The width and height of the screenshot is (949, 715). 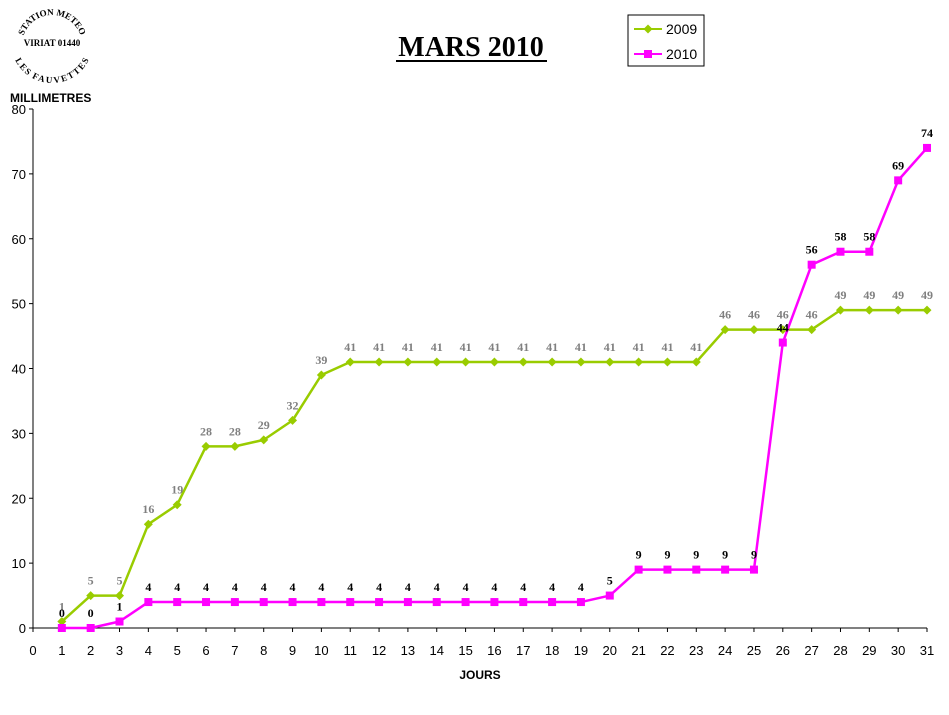 I want to click on x-tick-label: 22, so click(x=667, y=650).